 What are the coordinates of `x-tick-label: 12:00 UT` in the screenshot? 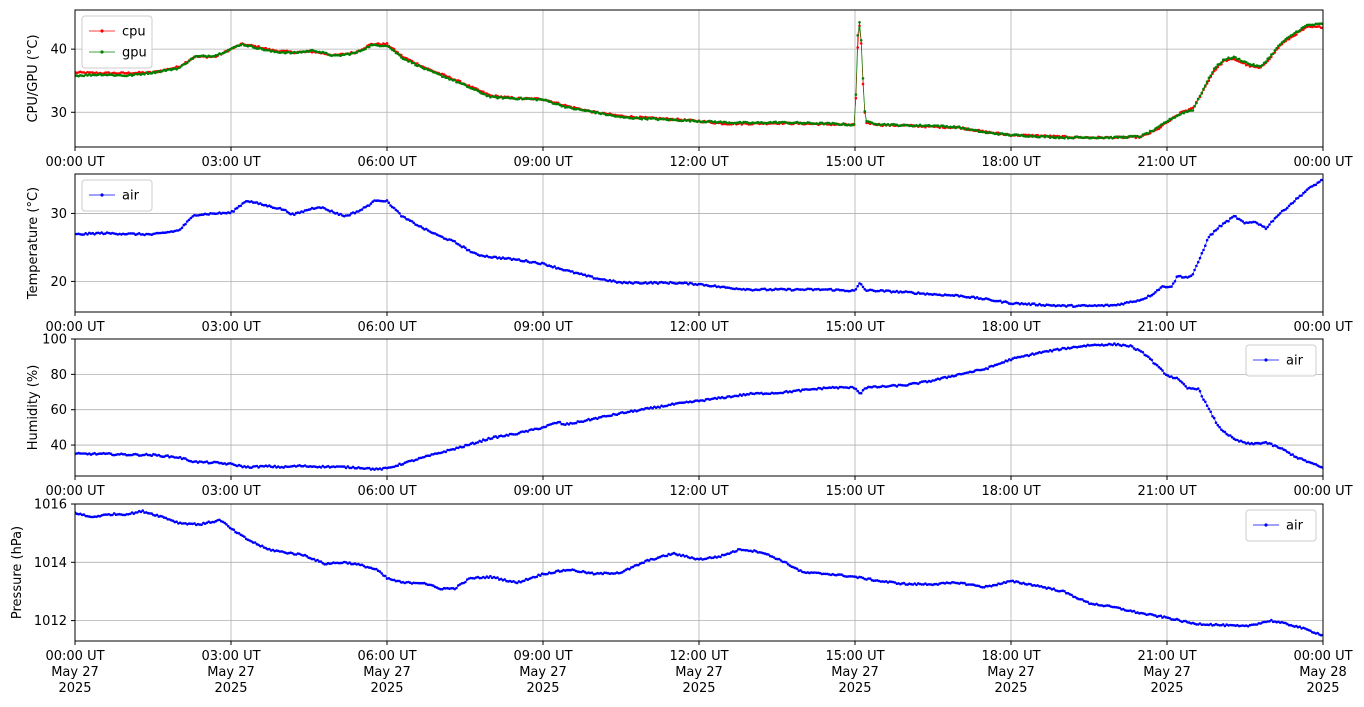 It's located at (698, 327).